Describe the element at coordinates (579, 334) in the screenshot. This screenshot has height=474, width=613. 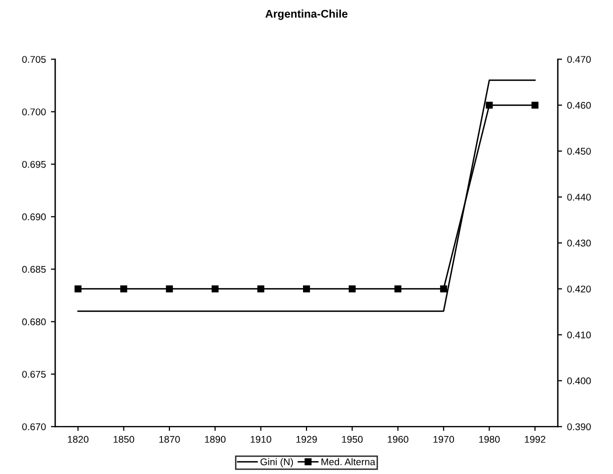
I see `y2-tick-label: 0.410` at that location.